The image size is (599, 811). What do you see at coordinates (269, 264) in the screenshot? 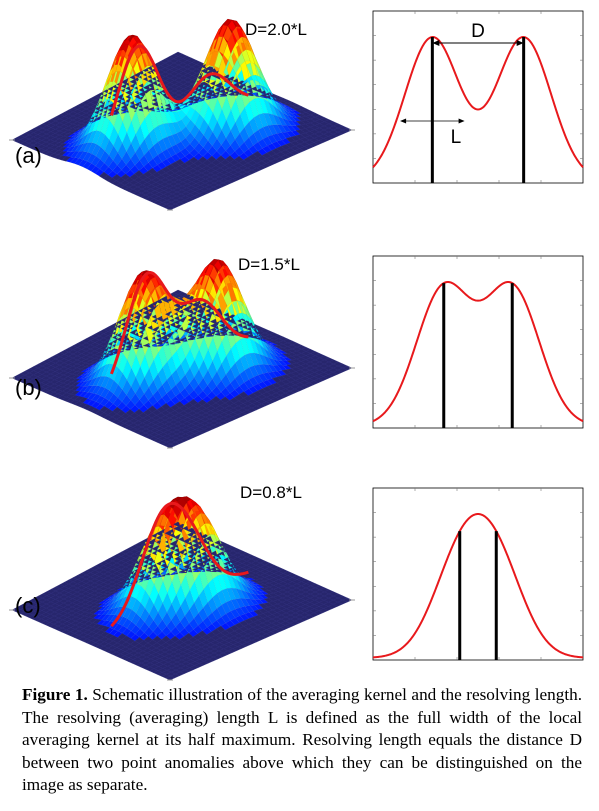
I see `separation-label-b: D=1.5*L` at bounding box center [269, 264].